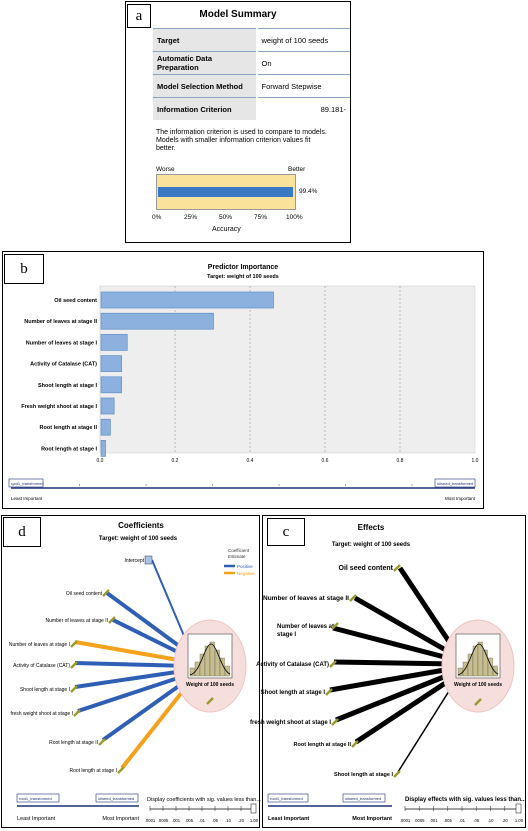 Image resolution: width=528 pixels, height=831 pixels. What do you see at coordinates (135, 561) in the screenshot?
I see `predictor-label: Intercept` at bounding box center [135, 561].